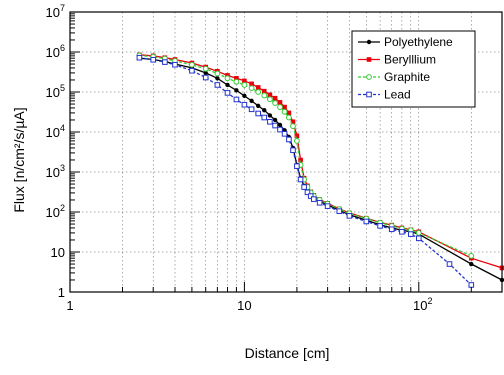  What do you see at coordinates (55, 171) in the screenshot?
I see `y-tick-label: 10³` at bounding box center [55, 171].